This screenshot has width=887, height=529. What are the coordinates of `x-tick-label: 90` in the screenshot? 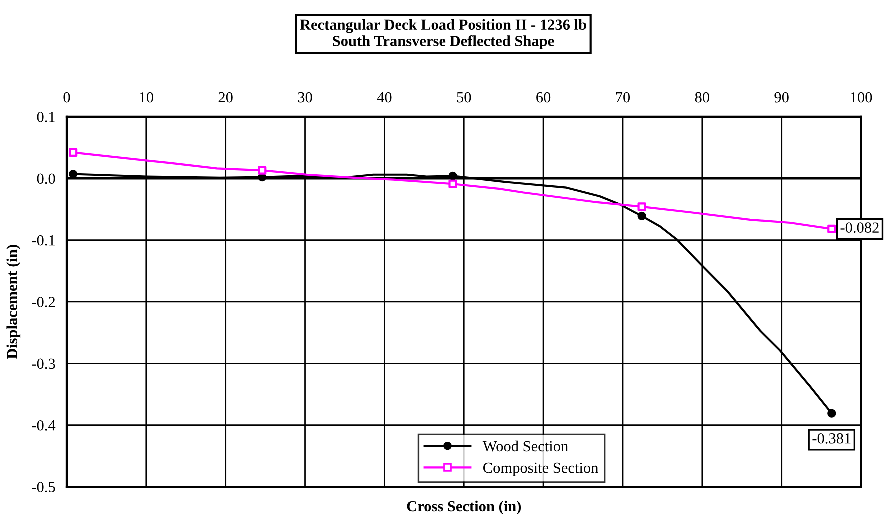 It's located at (781, 97).